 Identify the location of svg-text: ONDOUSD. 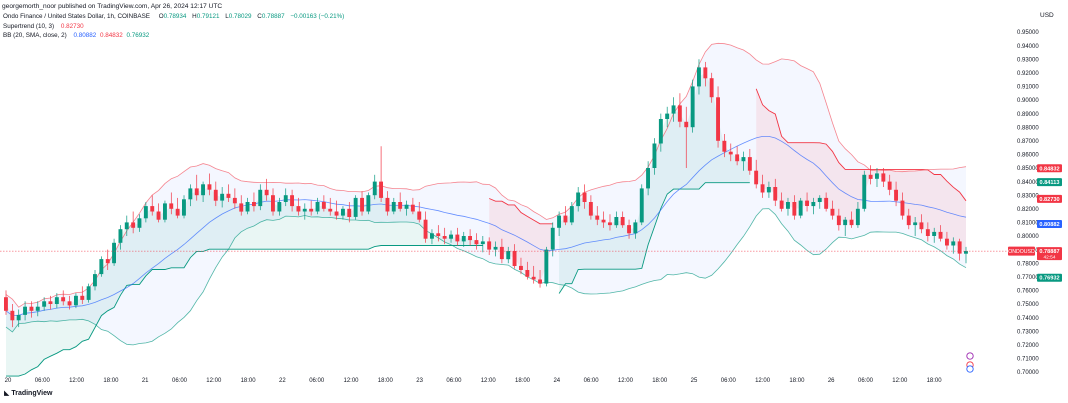
(1021, 252).